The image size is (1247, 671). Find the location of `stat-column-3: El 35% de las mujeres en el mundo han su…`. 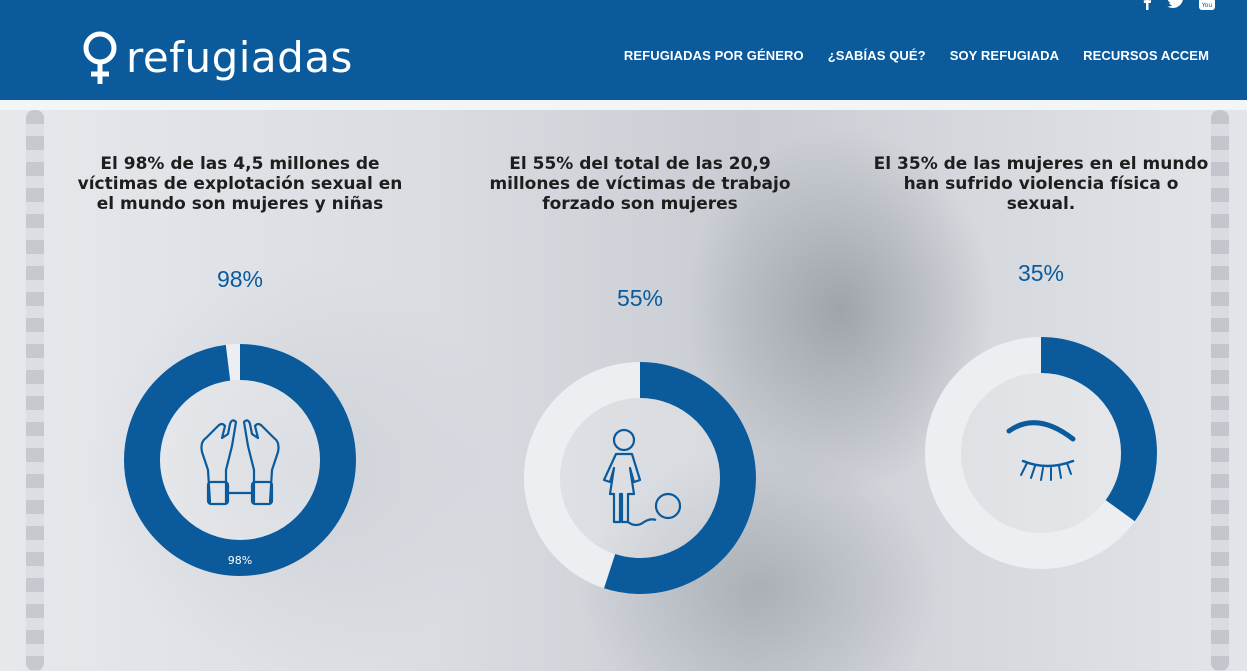

stat-column-3: El 35% de las mujeres en el mundo han su… is located at coordinates (1041, 184).